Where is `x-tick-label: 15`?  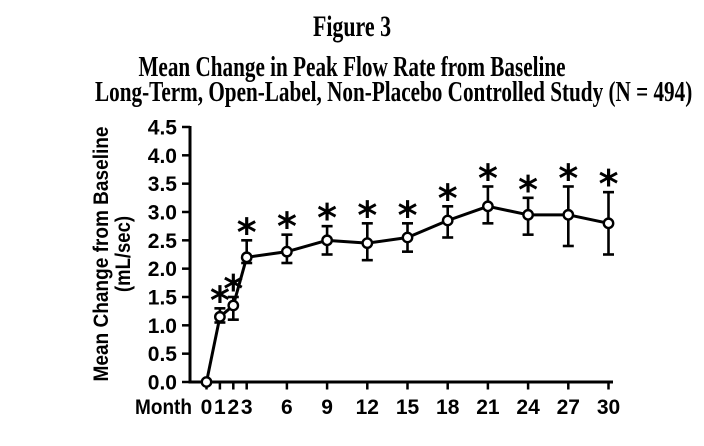 x-tick-label: 15 is located at coordinates (408, 407).